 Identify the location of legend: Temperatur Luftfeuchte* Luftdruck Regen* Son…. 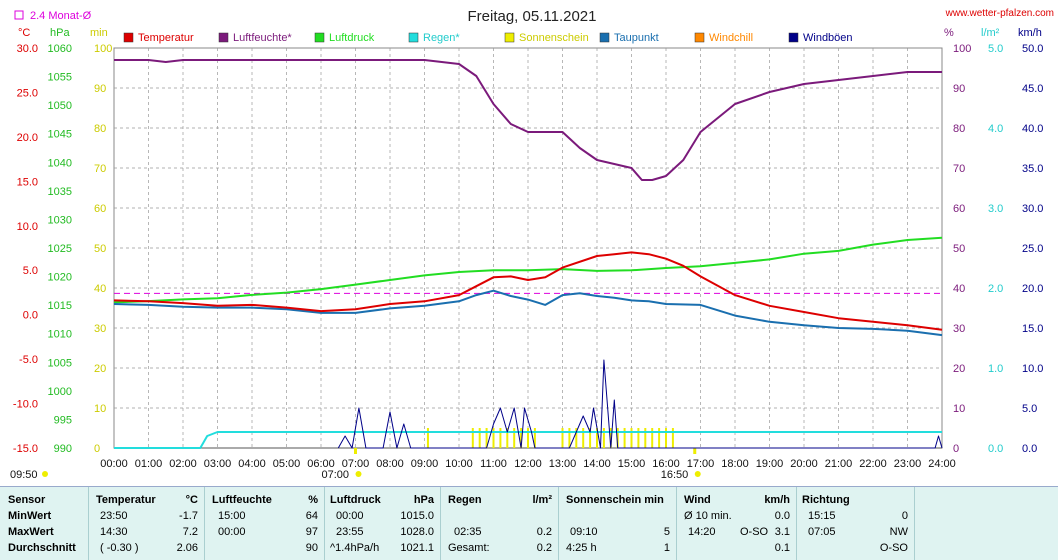
(488, 38).